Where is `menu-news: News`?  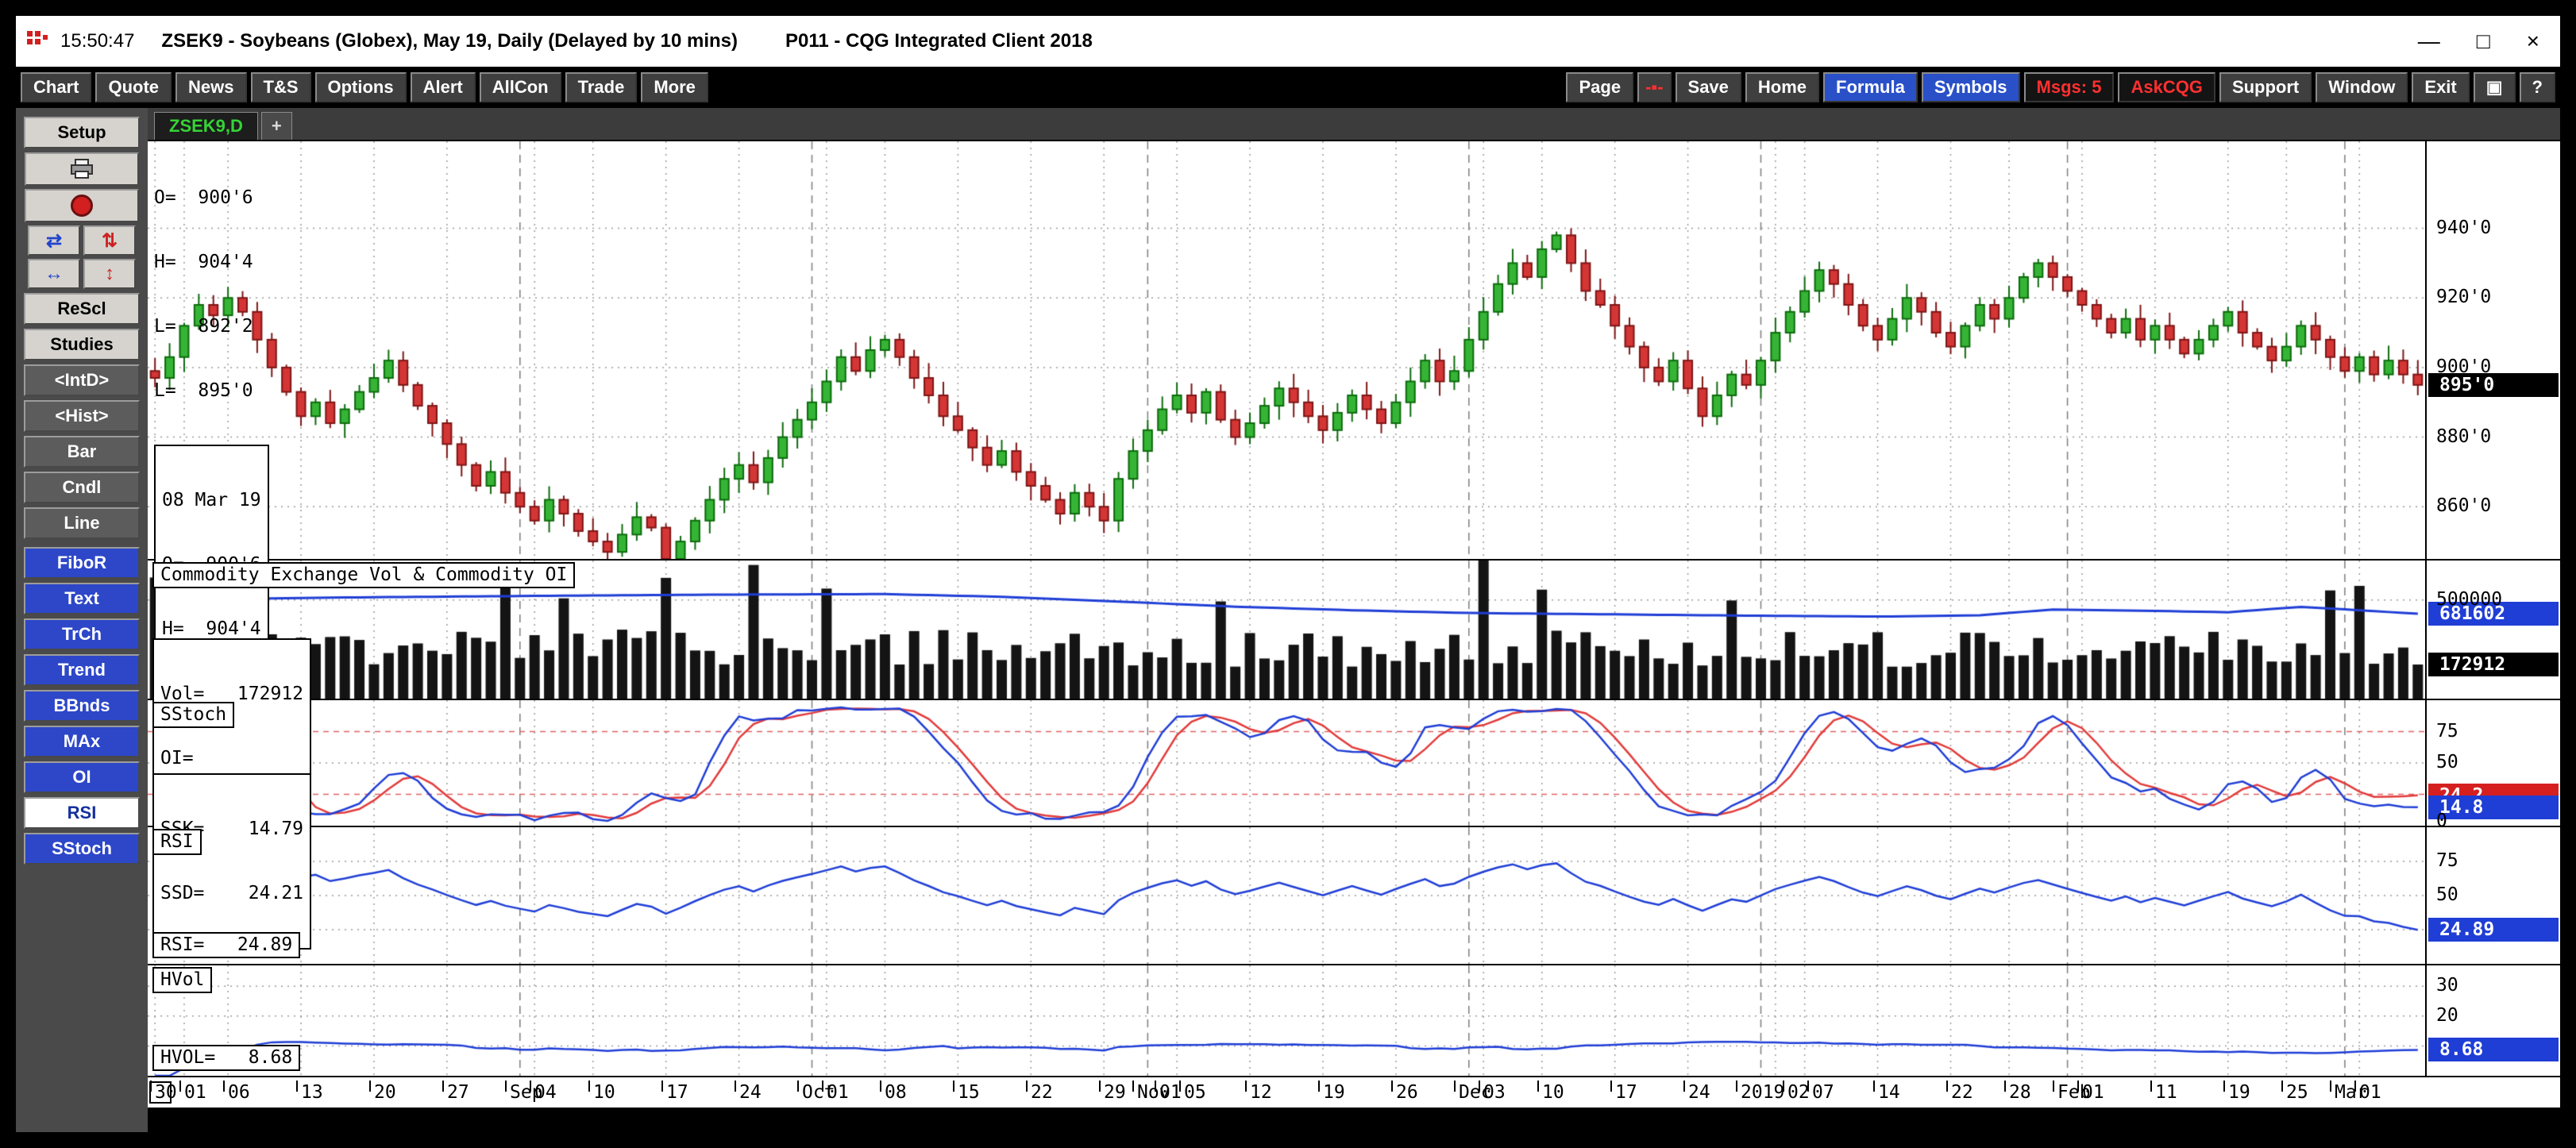 menu-news: News is located at coordinates (211, 87).